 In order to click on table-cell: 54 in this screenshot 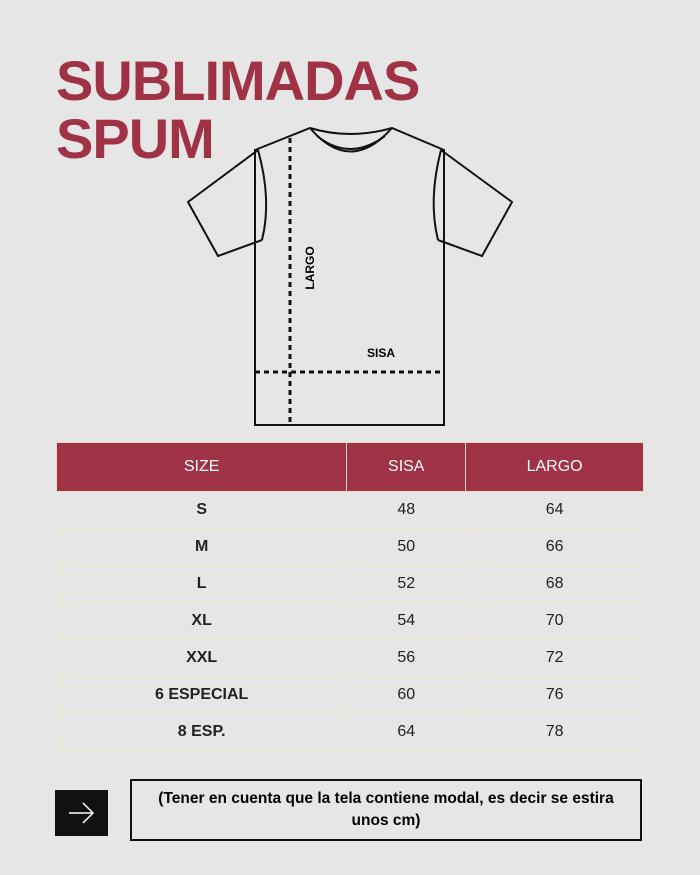, I will do `click(406, 621)`.